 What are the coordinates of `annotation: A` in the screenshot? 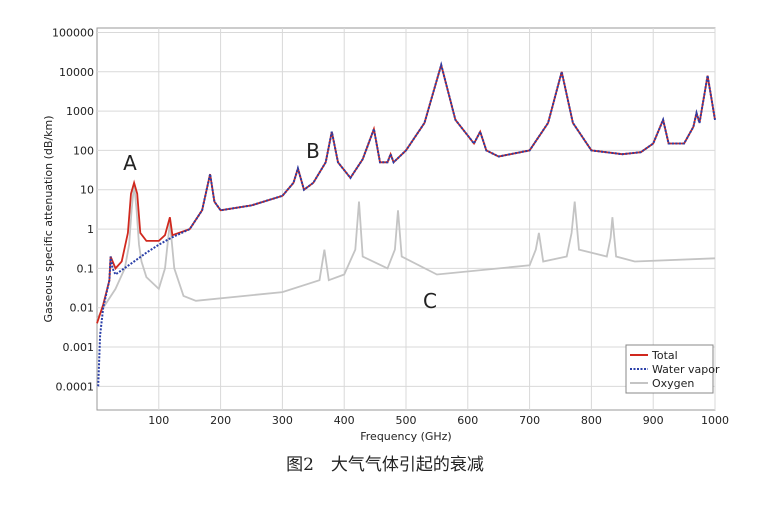 It's located at (130, 163).